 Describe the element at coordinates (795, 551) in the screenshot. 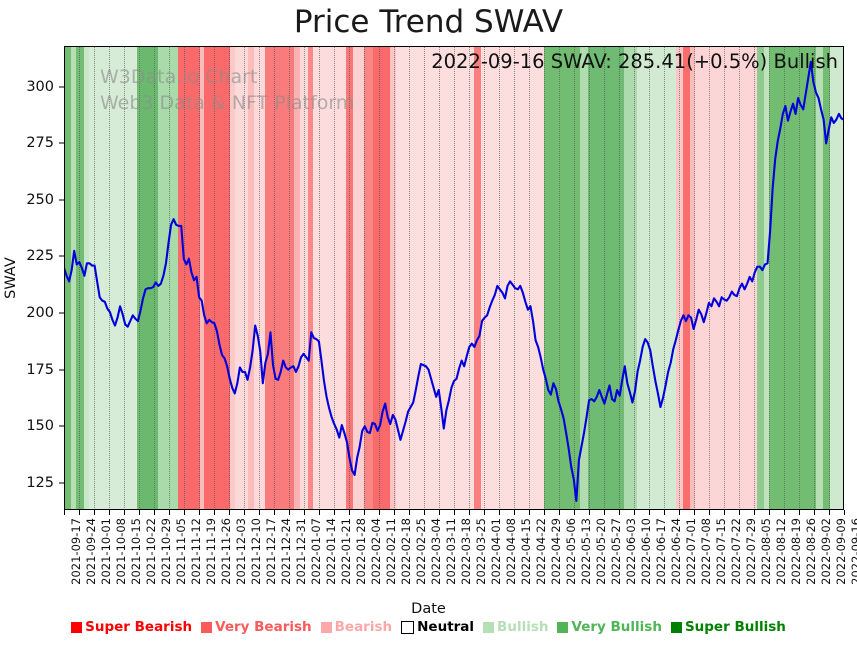

I see `x-axis-tick-label: 2022-08-19` at that location.